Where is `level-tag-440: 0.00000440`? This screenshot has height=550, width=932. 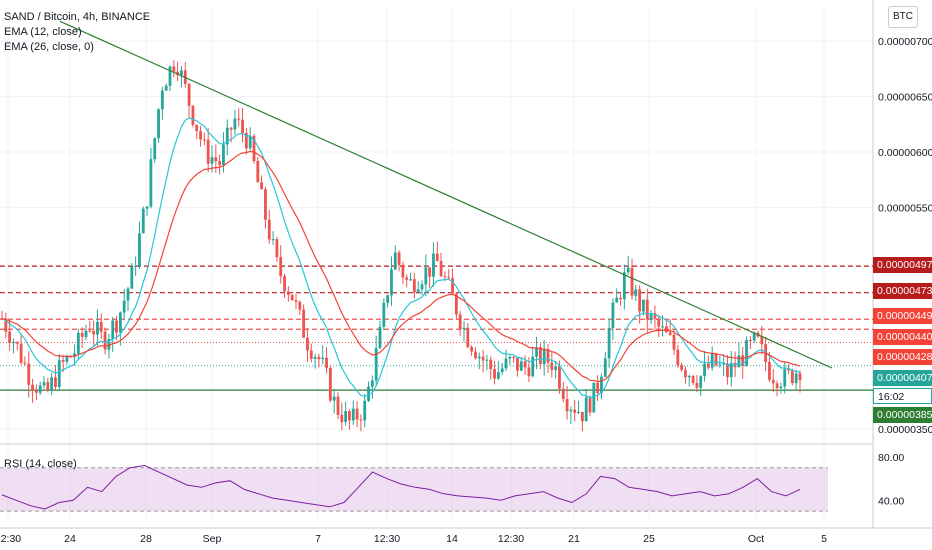
level-tag-440: 0.00000440 is located at coordinates (902, 337).